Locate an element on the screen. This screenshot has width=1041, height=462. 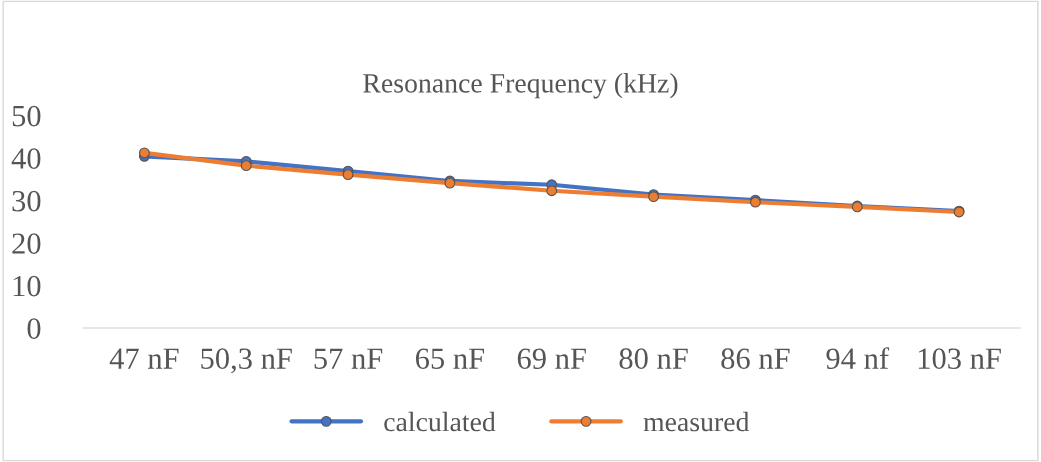
y-tick-label: 0 is located at coordinates (34, 328).